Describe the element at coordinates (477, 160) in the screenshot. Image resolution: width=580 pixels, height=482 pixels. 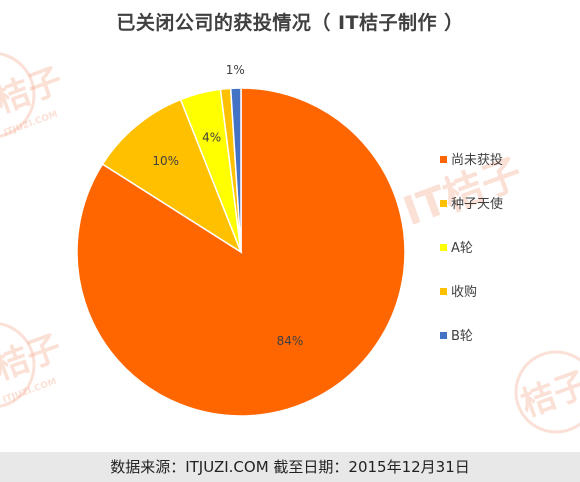
I see `legend-label: 尚未获投` at that location.